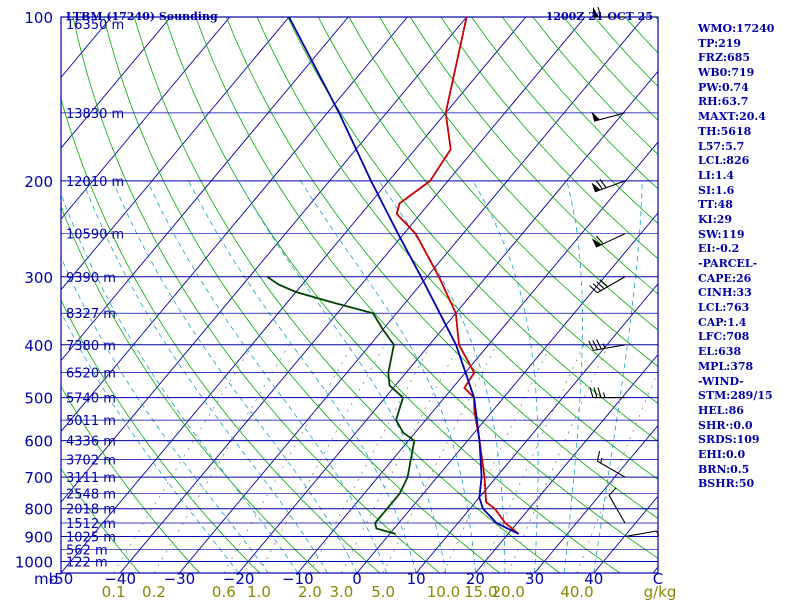  What do you see at coordinates (34, 562) in the screenshot?
I see `pressure-tick-label: 1000` at bounding box center [34, 562].